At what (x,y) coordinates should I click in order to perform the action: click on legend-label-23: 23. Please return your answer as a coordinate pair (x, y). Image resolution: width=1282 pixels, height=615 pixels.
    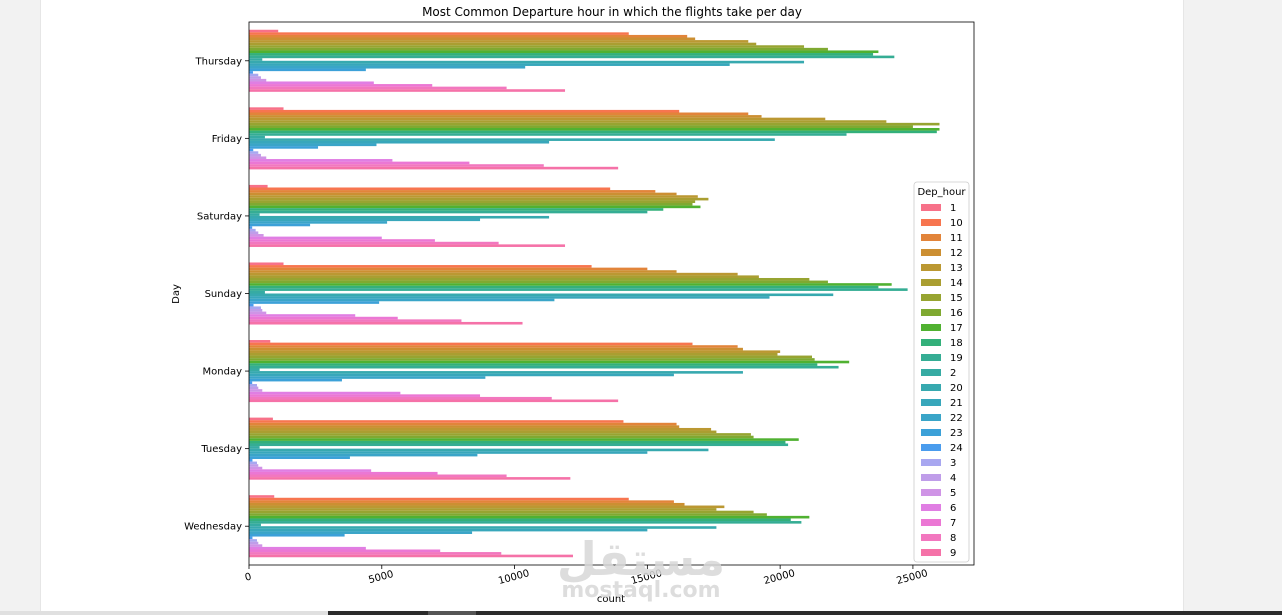
    Looking at the image, I should click on (956, 433).